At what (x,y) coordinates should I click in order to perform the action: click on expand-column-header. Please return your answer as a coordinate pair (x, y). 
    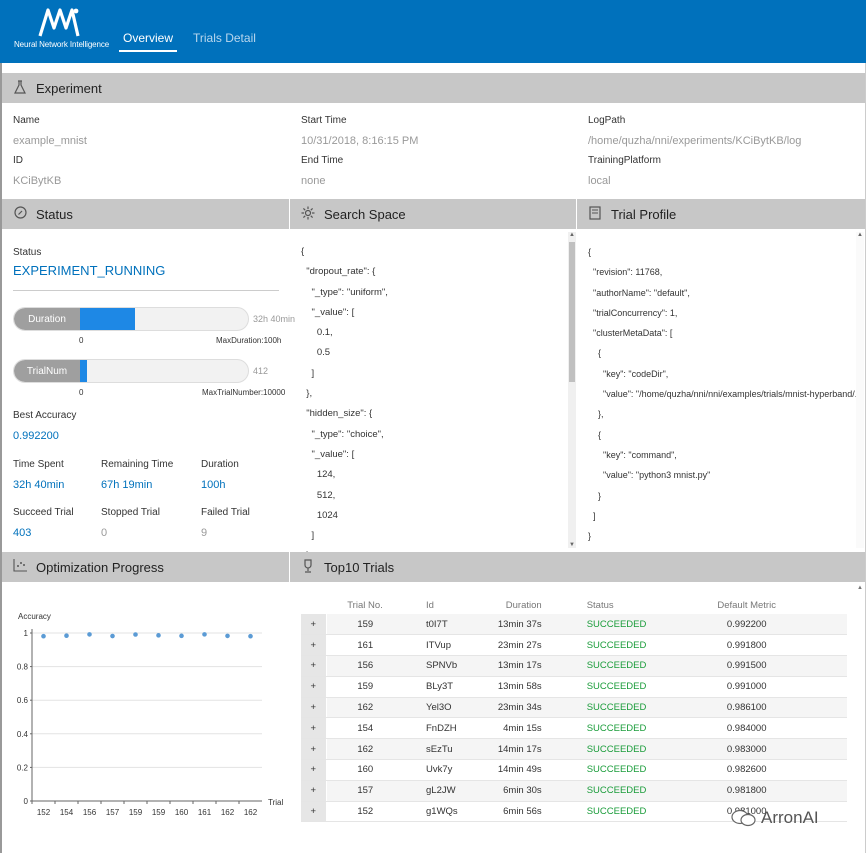
    Looking at the image, I should click on (313, 605).